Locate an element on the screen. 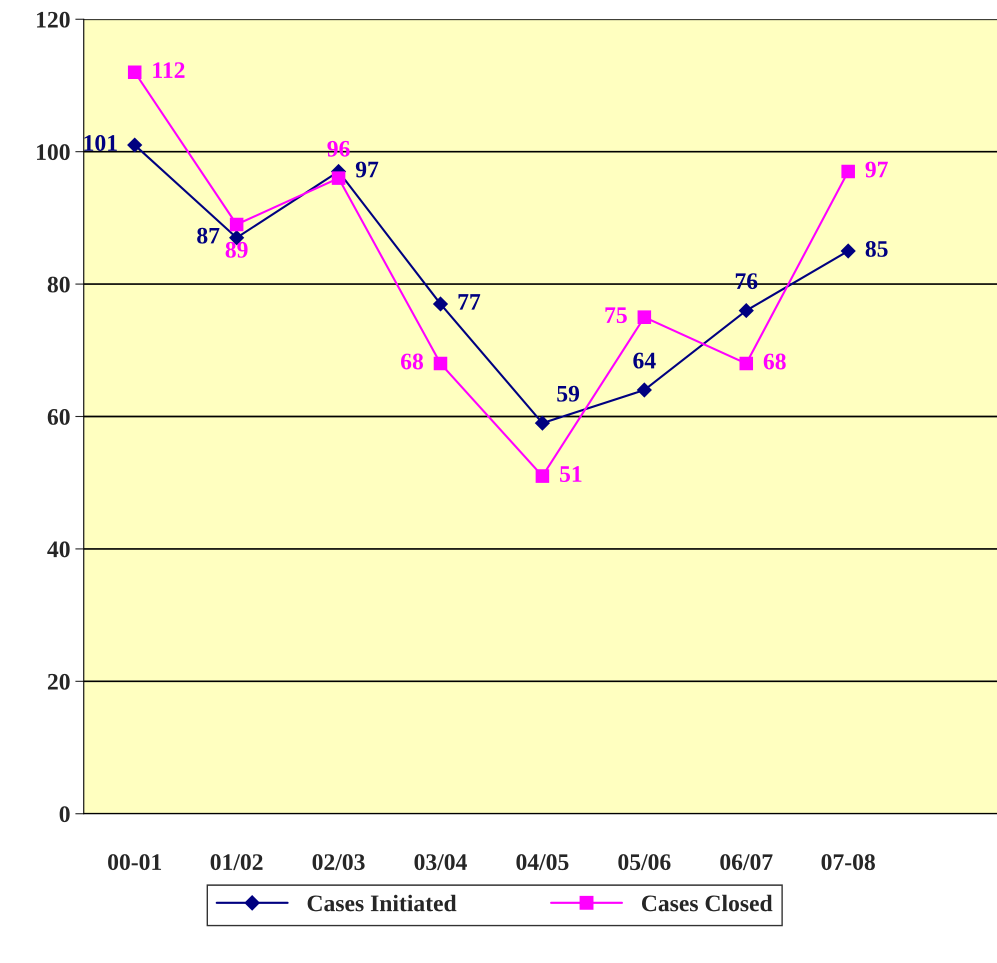 Image resolution: width=997 pixels, height=963 pixels. y-tick-label: 0 is located at coordinates (65, 814).